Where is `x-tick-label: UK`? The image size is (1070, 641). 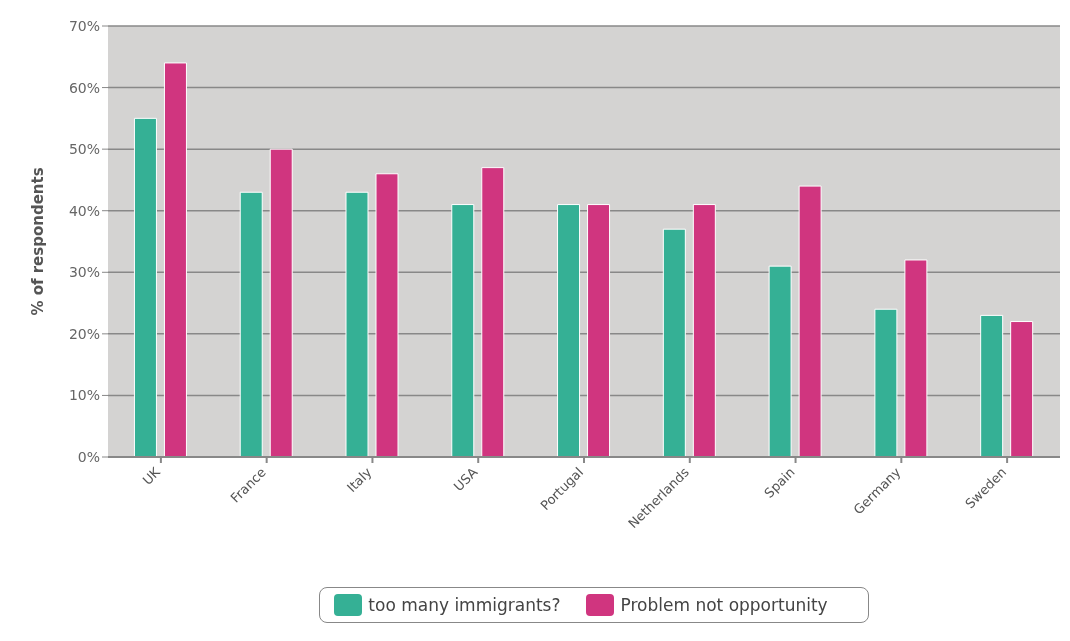 x-tick-label: UK is located at coordinates (151, 476).